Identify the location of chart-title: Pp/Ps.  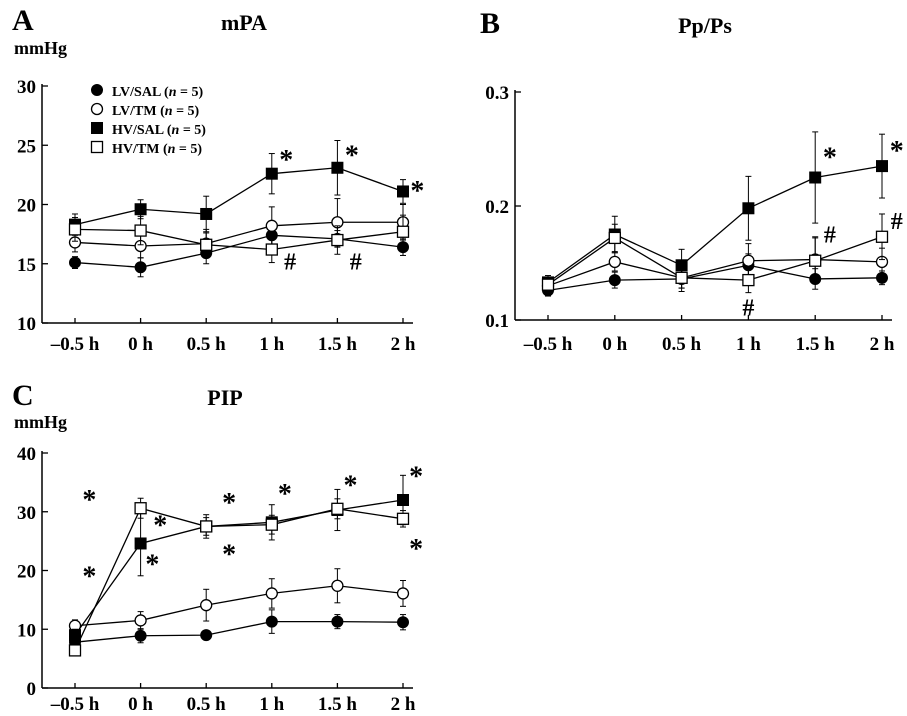
(705, 25).